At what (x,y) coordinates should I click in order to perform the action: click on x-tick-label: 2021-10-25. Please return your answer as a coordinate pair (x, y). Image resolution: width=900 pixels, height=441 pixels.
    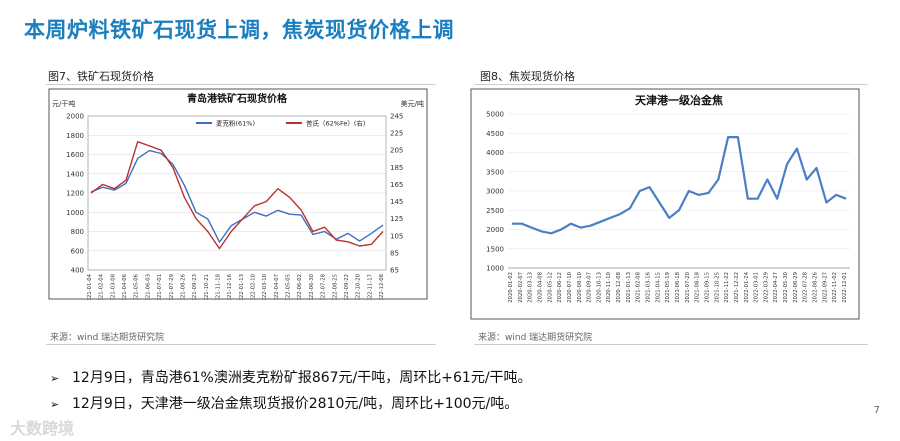
    Looking at the image, I should click on (717, 287).